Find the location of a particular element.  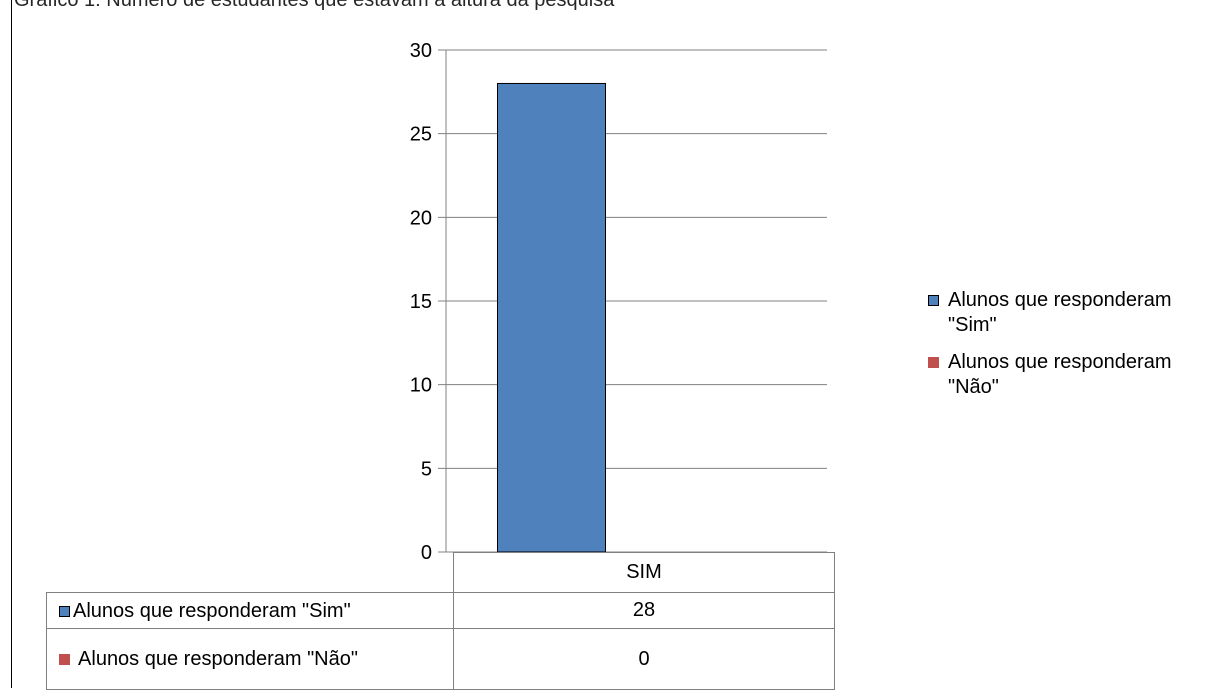

data-table-row-label-wrap: Alunos que responderam "Sim" is located at coordinates (254, 611).